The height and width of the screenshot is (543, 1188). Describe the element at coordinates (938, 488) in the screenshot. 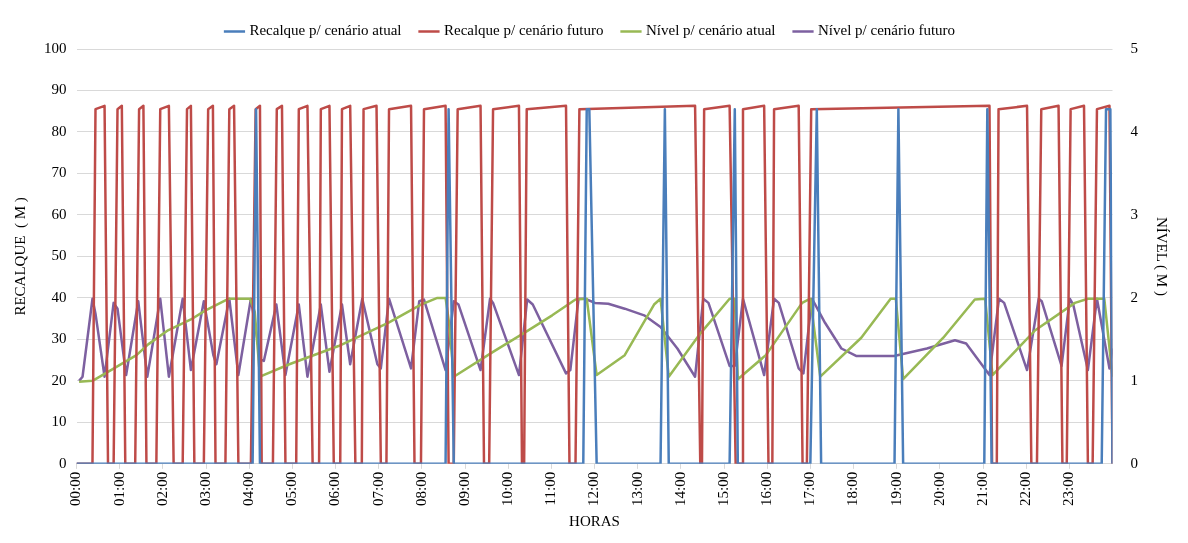

I see `x-tick-label: 20:00` at that location.